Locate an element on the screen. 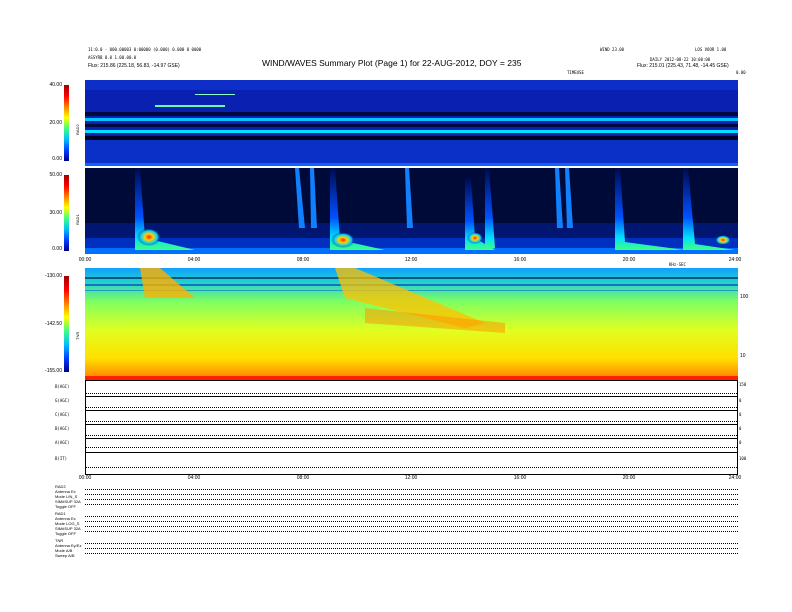 The height and width of the screenshot is (612, 792). tnr-tick-mid: -142.50 is located at coordinates (53, 324).